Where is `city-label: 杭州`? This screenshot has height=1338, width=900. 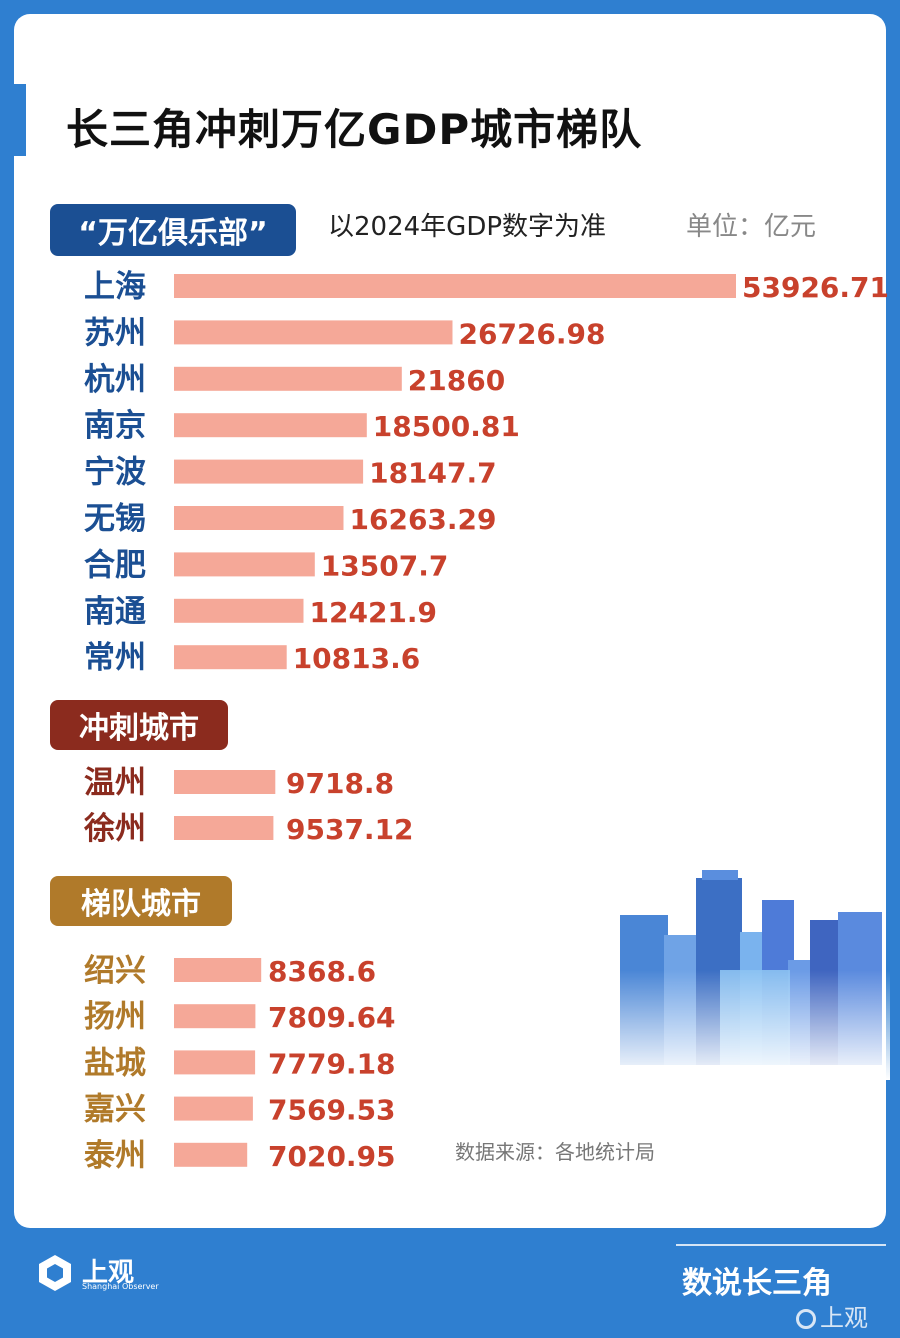 city-label: 杭州 is located at coordinates (115, 380).